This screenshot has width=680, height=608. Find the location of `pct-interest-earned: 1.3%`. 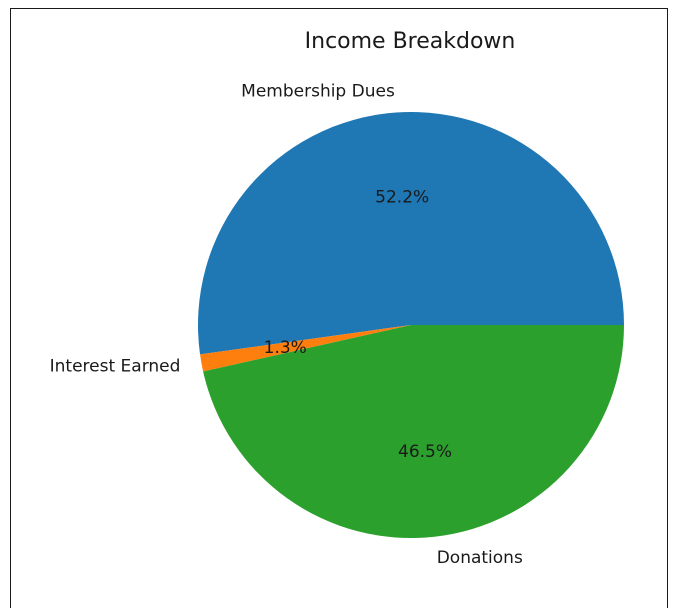

pct-interest-earned: 1.3% is located at coordinates (285, 348).